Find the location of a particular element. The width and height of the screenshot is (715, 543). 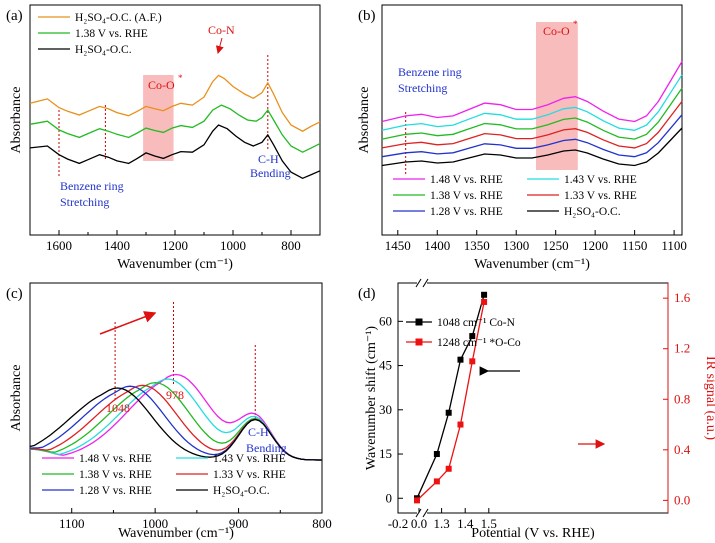

x-tick-label: 1400 is located at coordinates (437, 245).